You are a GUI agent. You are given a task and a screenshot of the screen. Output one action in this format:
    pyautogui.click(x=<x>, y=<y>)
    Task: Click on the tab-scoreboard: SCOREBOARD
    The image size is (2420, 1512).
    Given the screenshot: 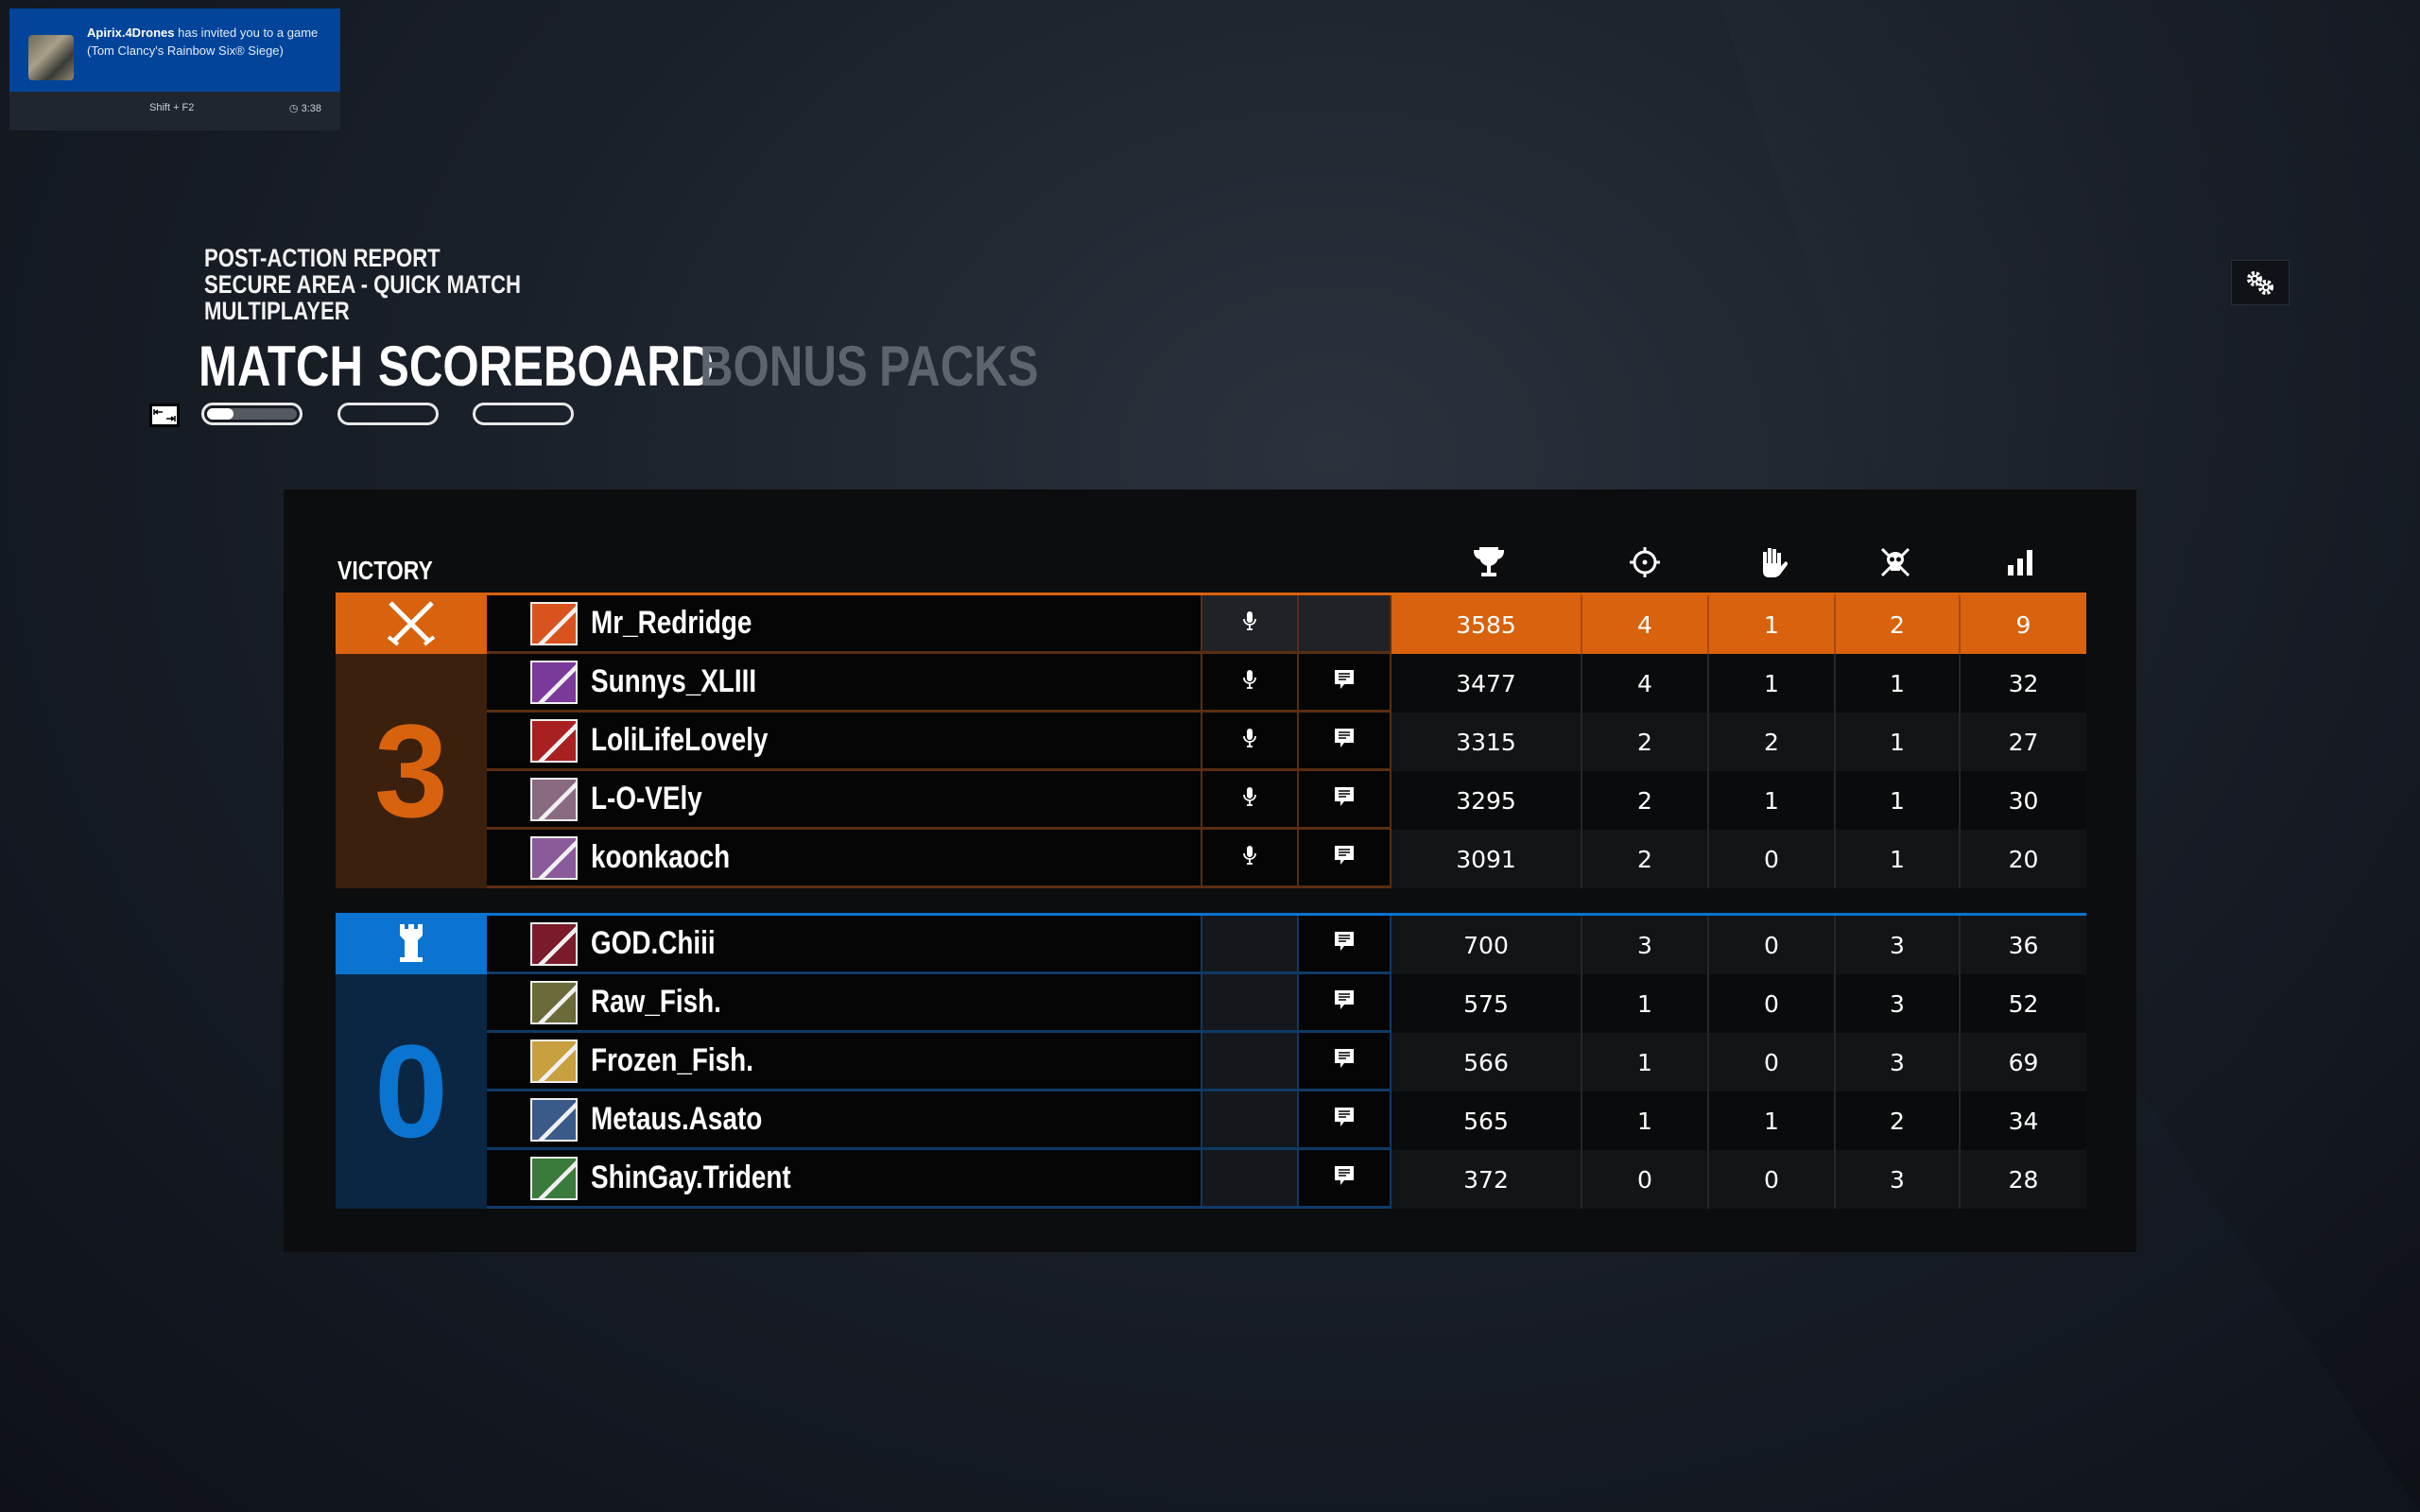 What is the action you would take?
    pyautogui.click(x=546, y=366)
    